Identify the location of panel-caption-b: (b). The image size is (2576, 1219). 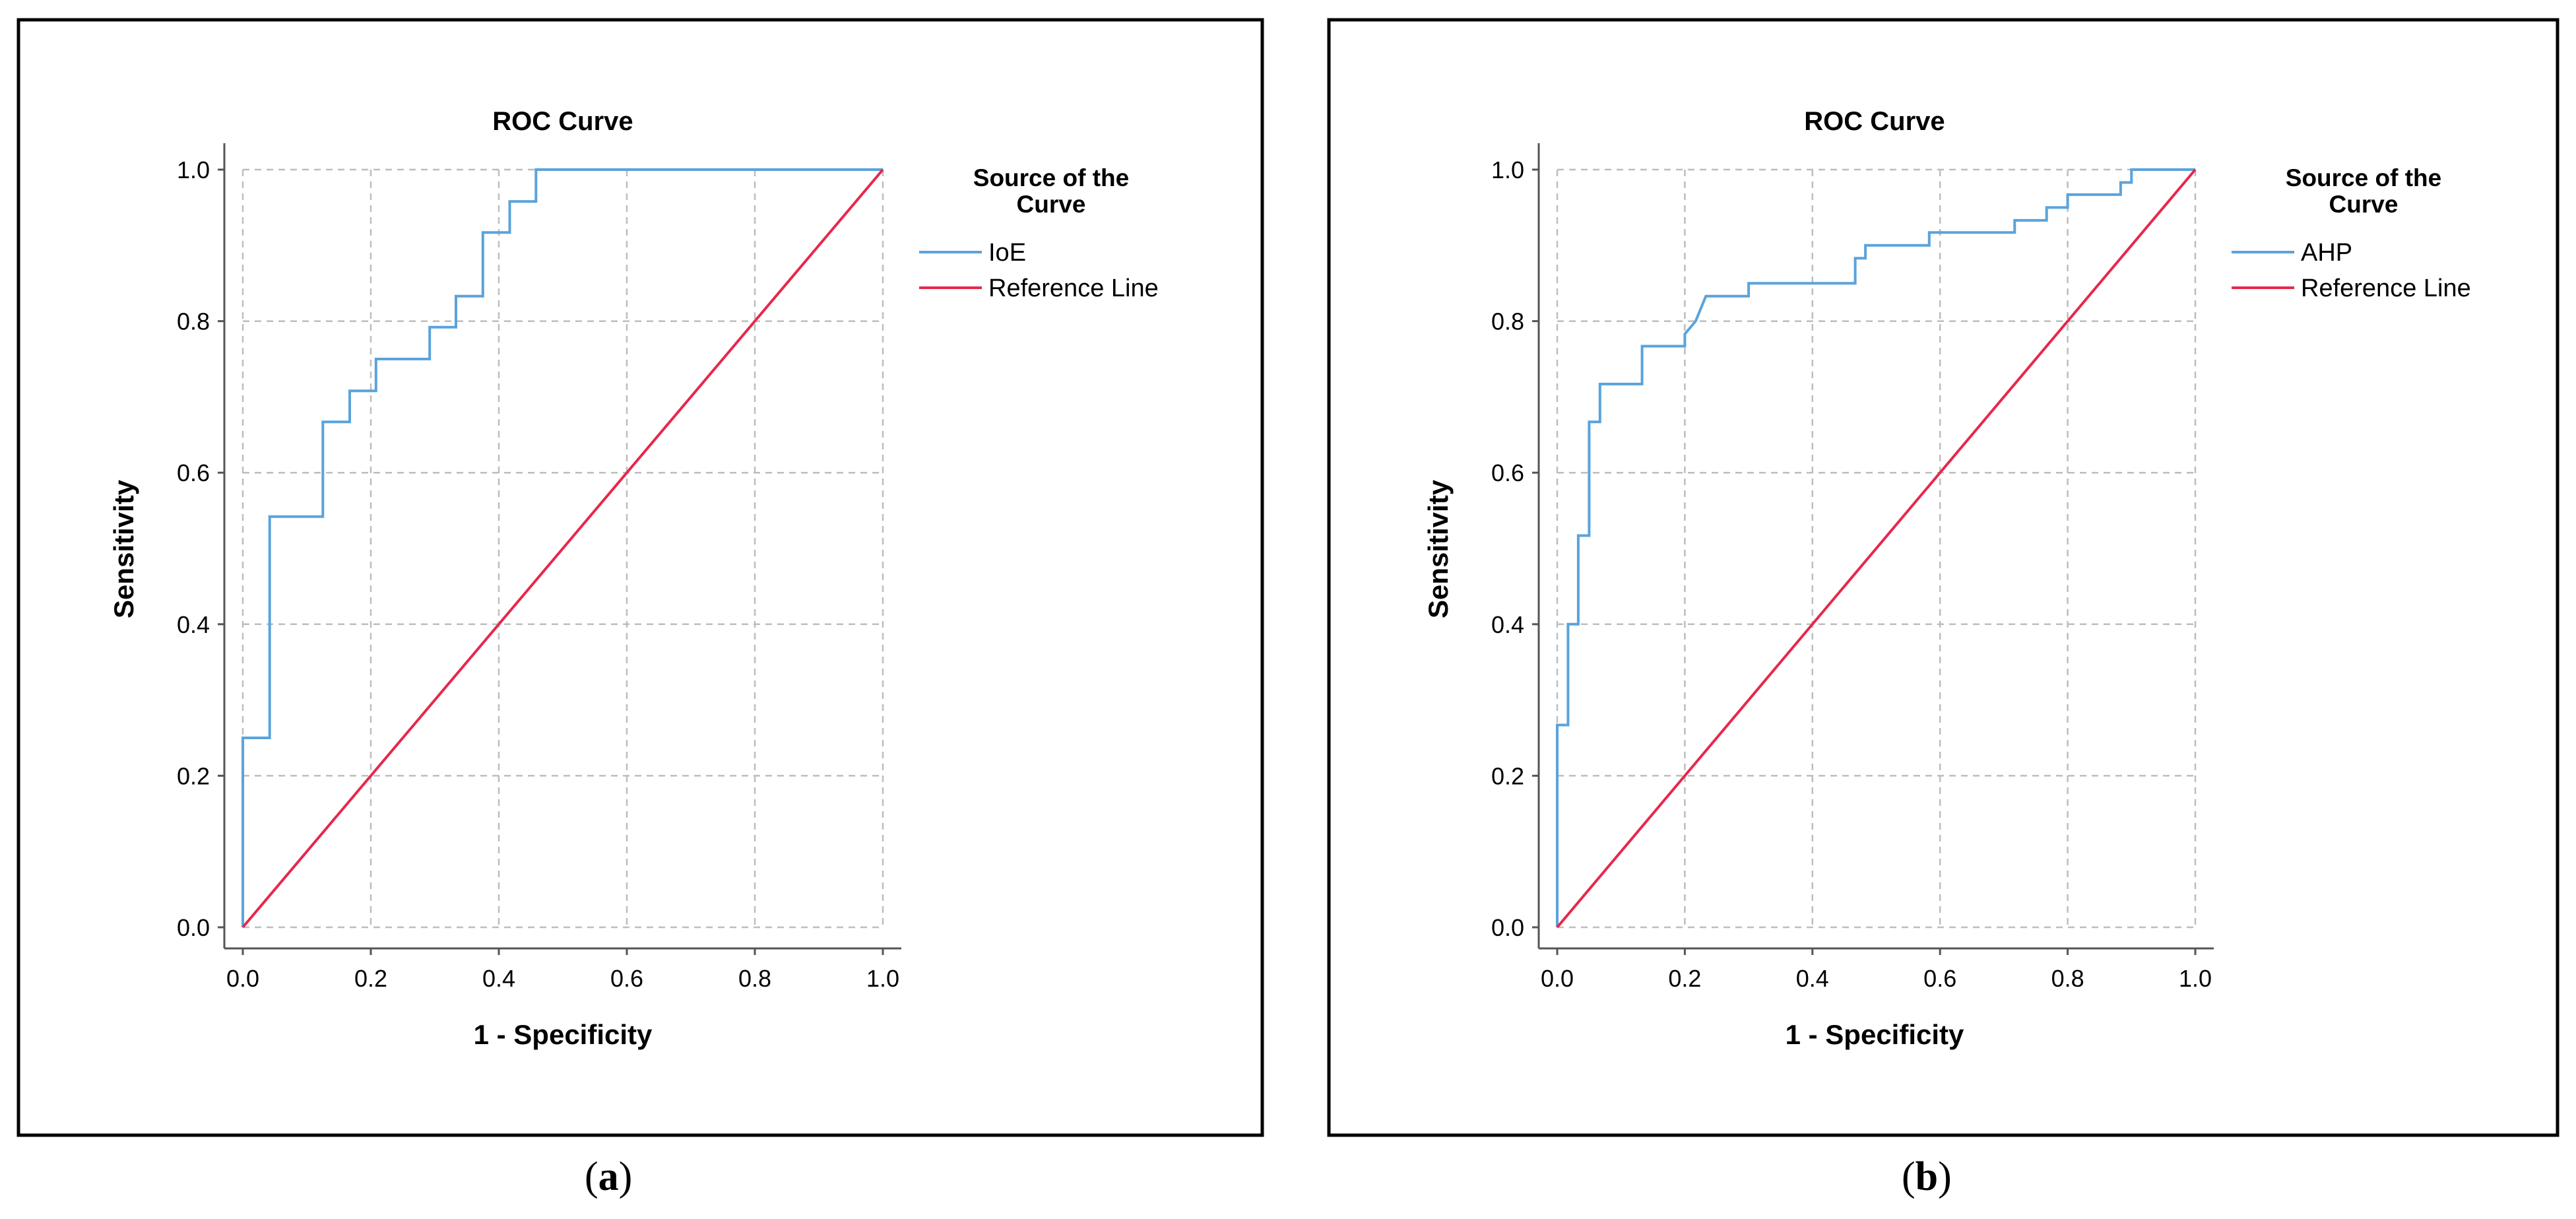
(1927, 1177).